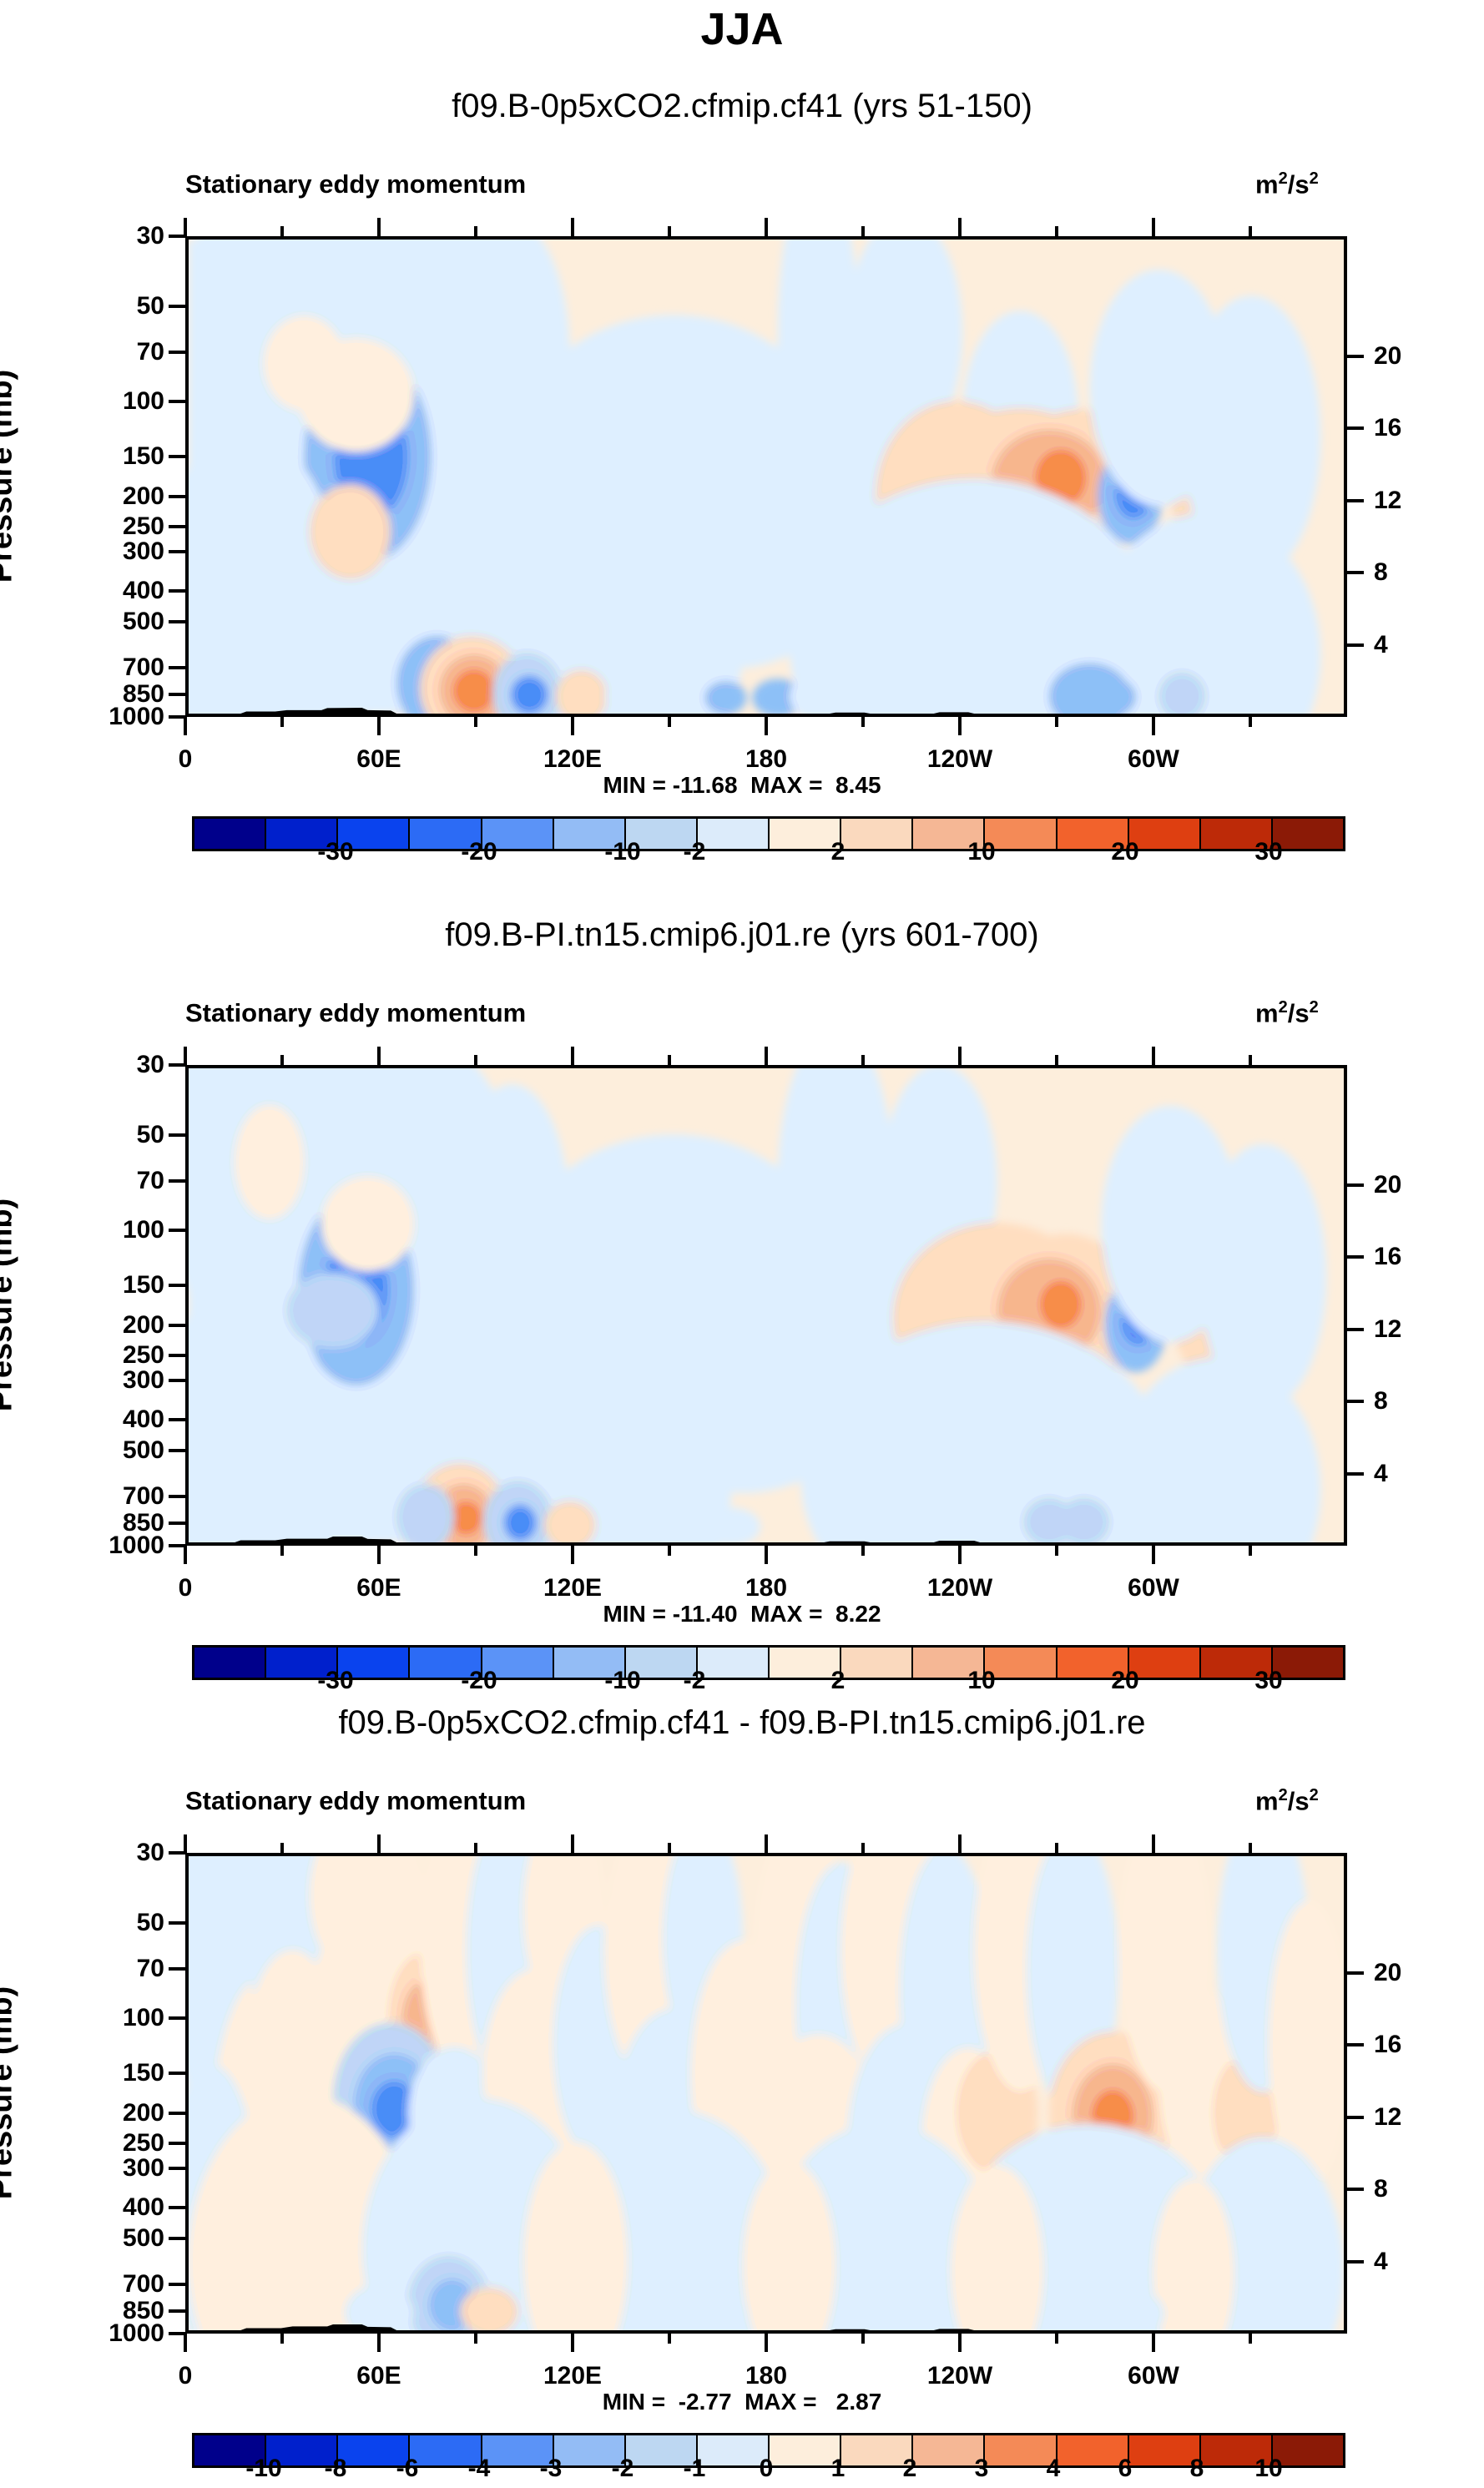 The height and width of the screenshot is (2488, 1484). I want to click on colorbar-tick-label: -20, so click(479, 1680).